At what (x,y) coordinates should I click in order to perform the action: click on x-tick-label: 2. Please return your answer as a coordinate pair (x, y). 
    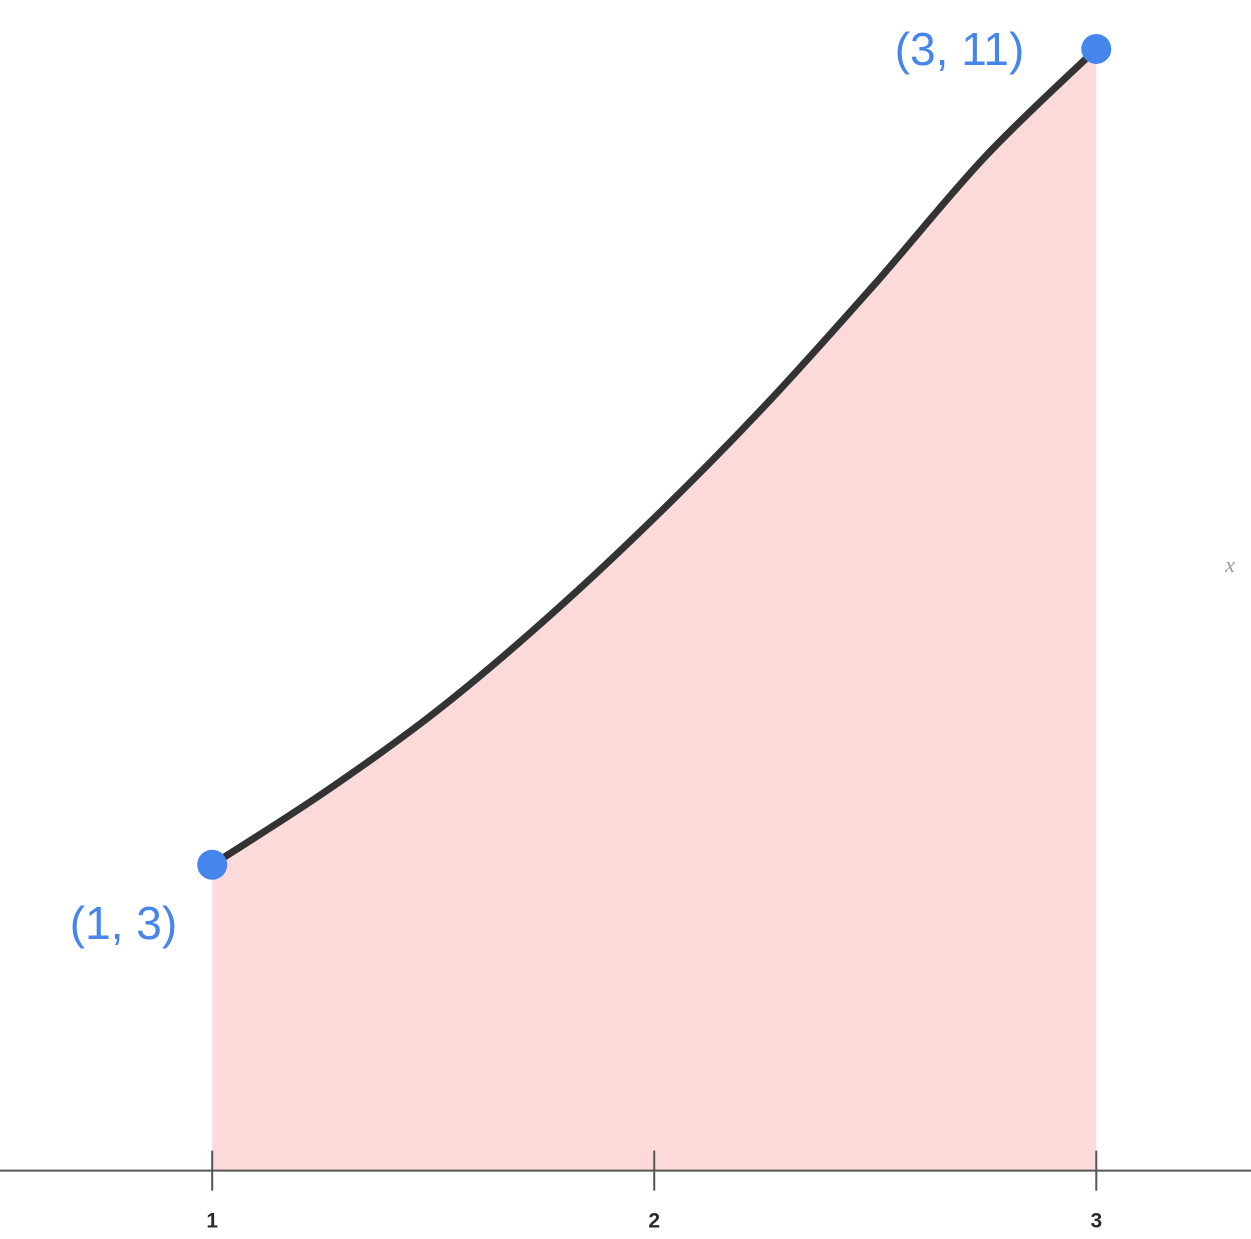
    Looking at the image, I should click on (654, 1221).